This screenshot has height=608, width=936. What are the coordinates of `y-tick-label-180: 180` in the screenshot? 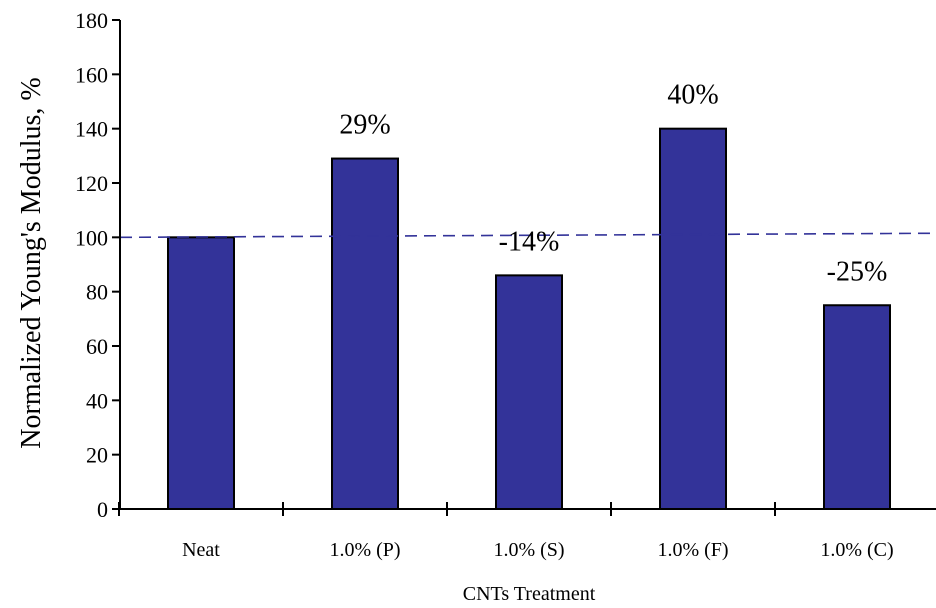 It's located at (91, 20).